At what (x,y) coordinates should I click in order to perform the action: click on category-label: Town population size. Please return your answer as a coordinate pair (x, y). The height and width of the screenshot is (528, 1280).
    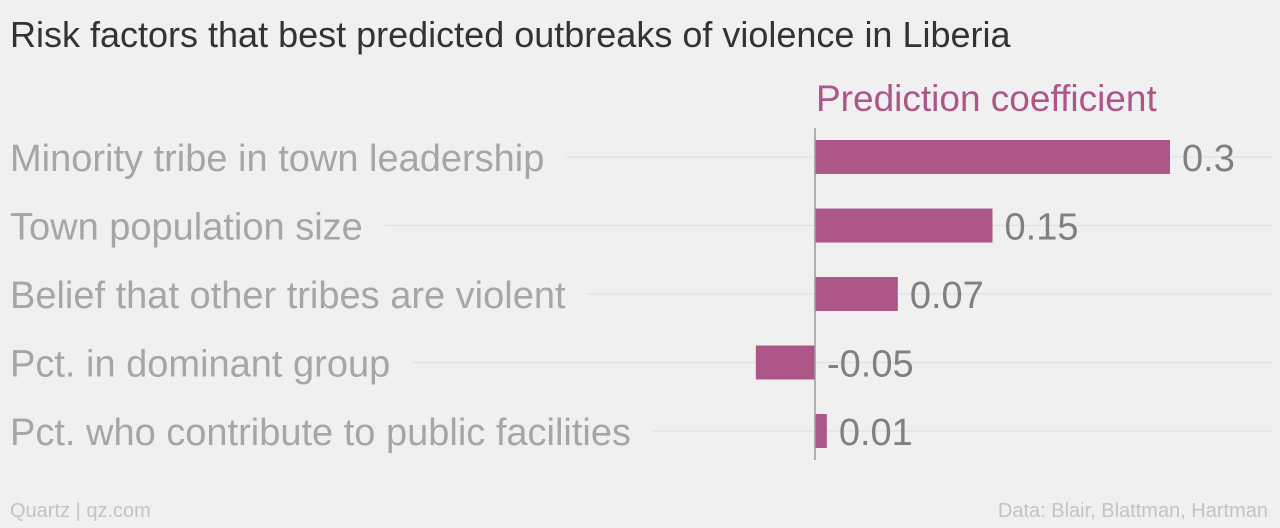
    Looking at the image, I should click on (186, 228).